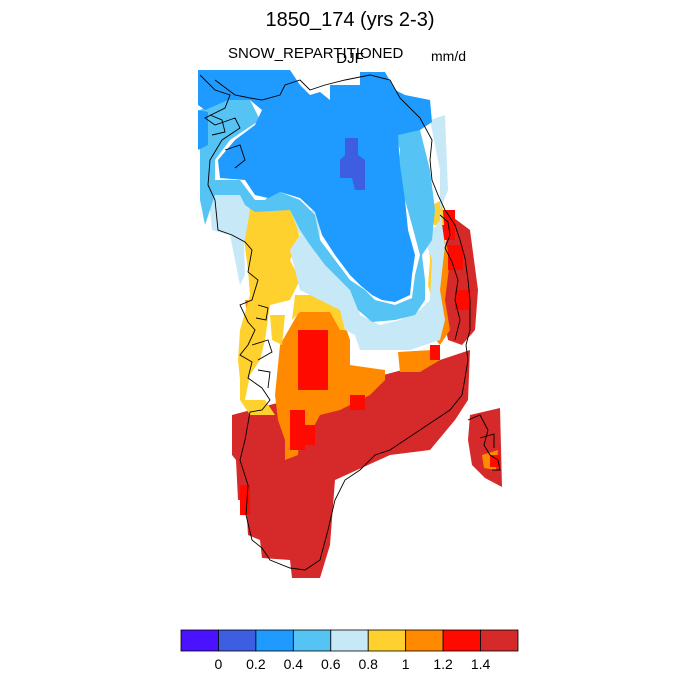 Image resolution: width=700 pixels, height=700 pixels. I want to click on field-light-blue, so click(328, 232).